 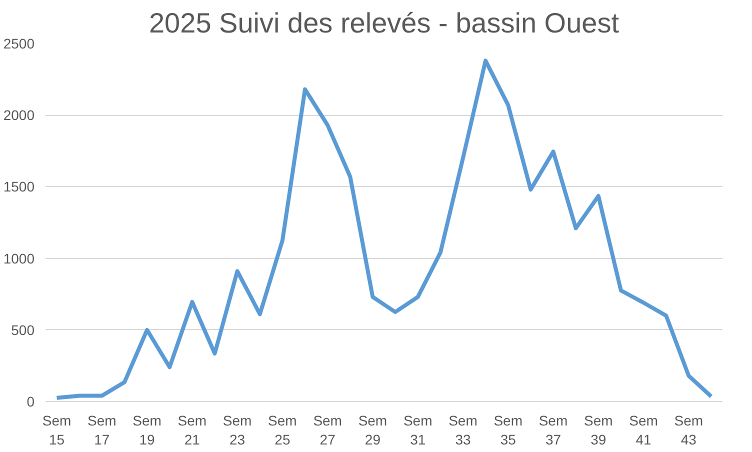 I want to click on y-tick-label: 1500, so click(x=19, y=186).